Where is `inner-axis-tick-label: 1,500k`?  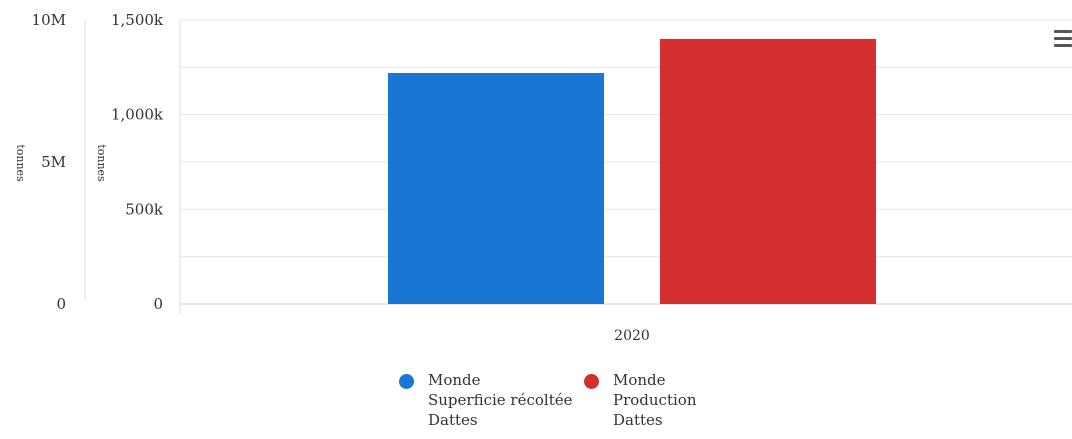
inner-axis-tick-label: 1,500k is located at coordinates (137, 20).